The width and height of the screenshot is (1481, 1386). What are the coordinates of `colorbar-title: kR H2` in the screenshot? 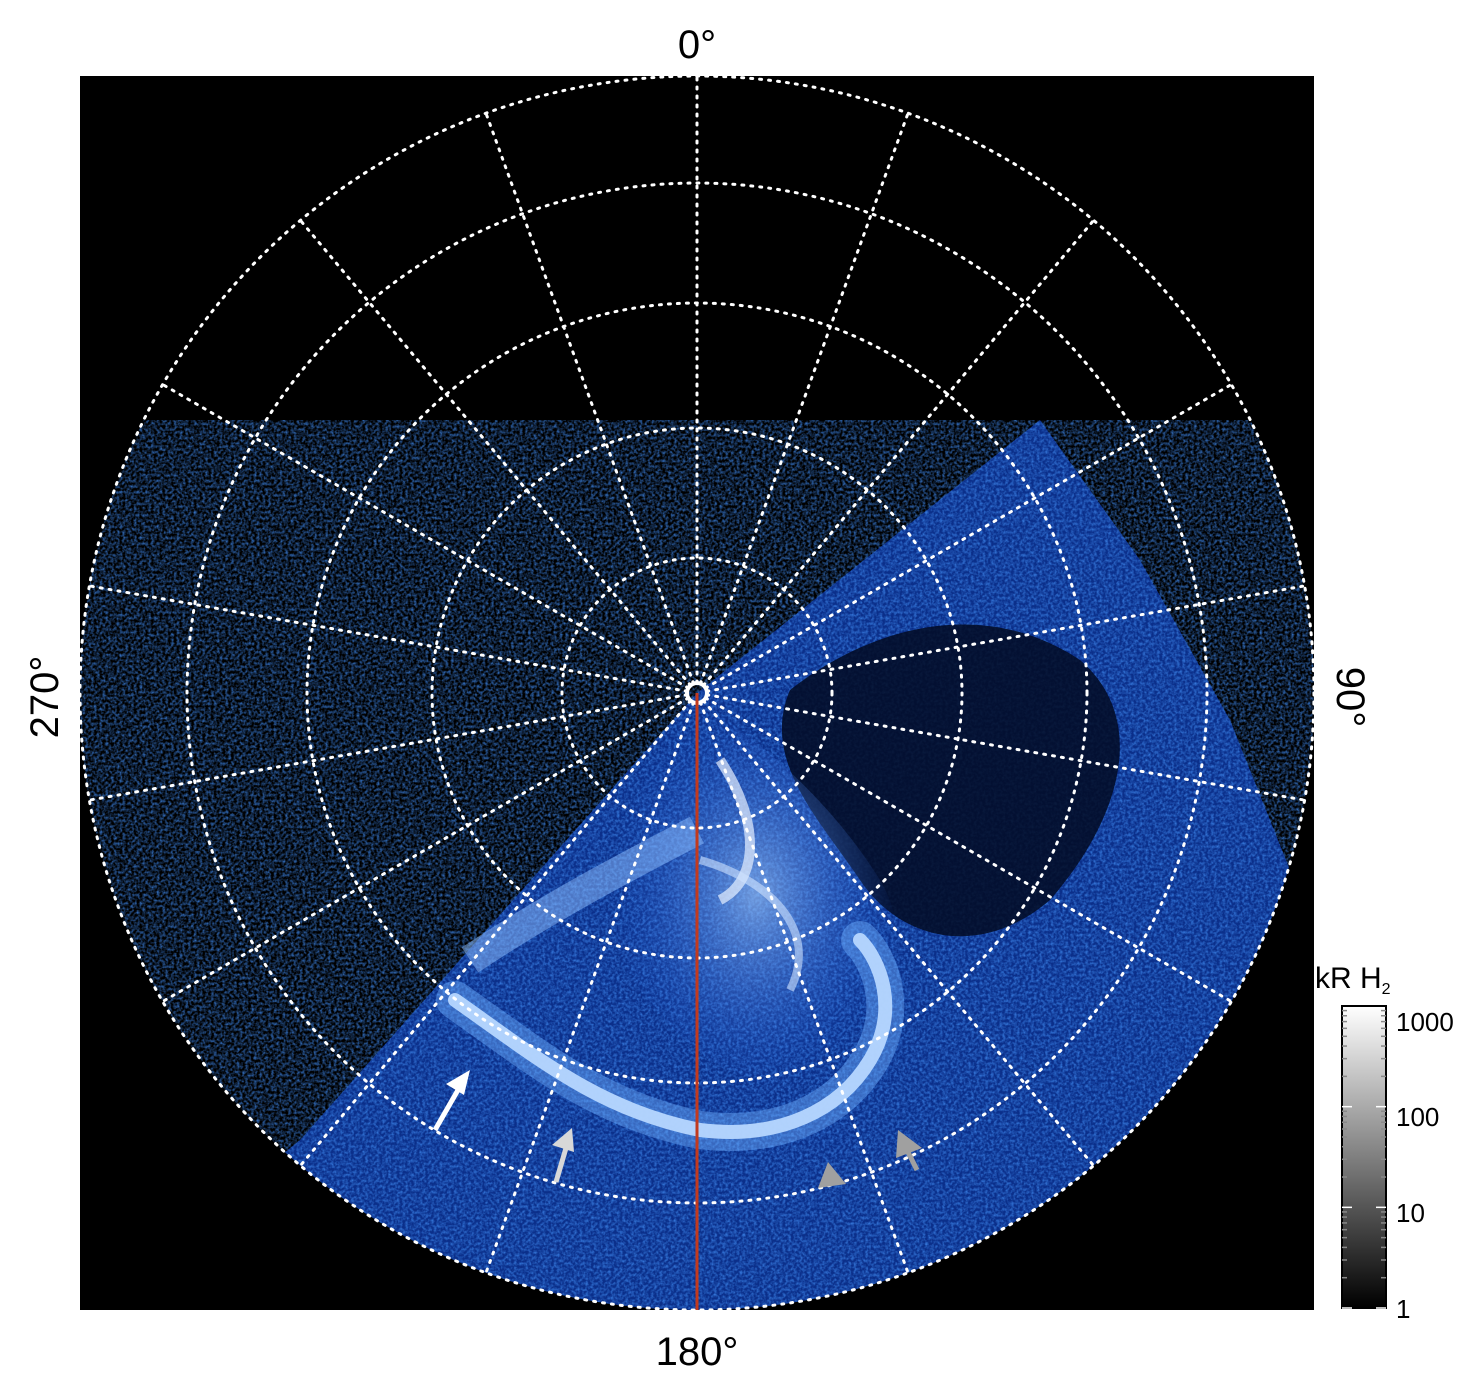 It's located at (1353, 980).